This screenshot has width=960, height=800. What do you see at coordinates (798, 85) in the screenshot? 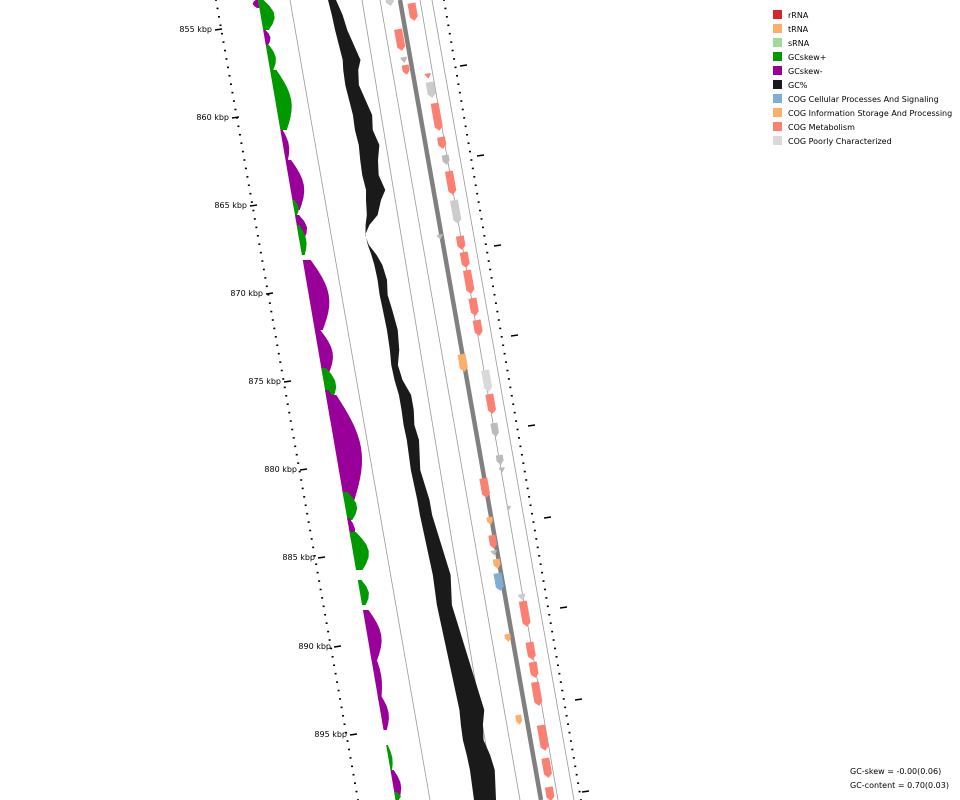
I see `legend-label: GC%` at bounding box center [798, 85].